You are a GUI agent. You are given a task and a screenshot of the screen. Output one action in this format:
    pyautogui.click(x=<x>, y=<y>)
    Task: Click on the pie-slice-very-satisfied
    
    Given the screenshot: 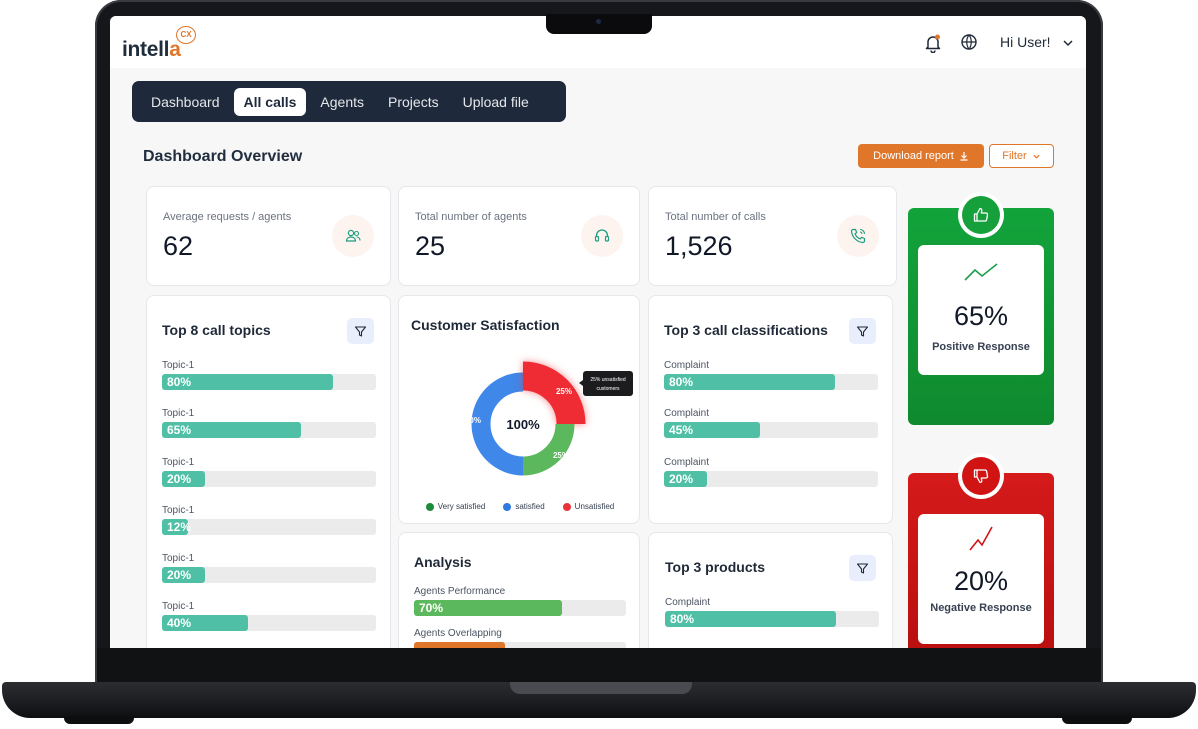 What is the action you would take?
    pyautogui.click(x=548, y=449)
    